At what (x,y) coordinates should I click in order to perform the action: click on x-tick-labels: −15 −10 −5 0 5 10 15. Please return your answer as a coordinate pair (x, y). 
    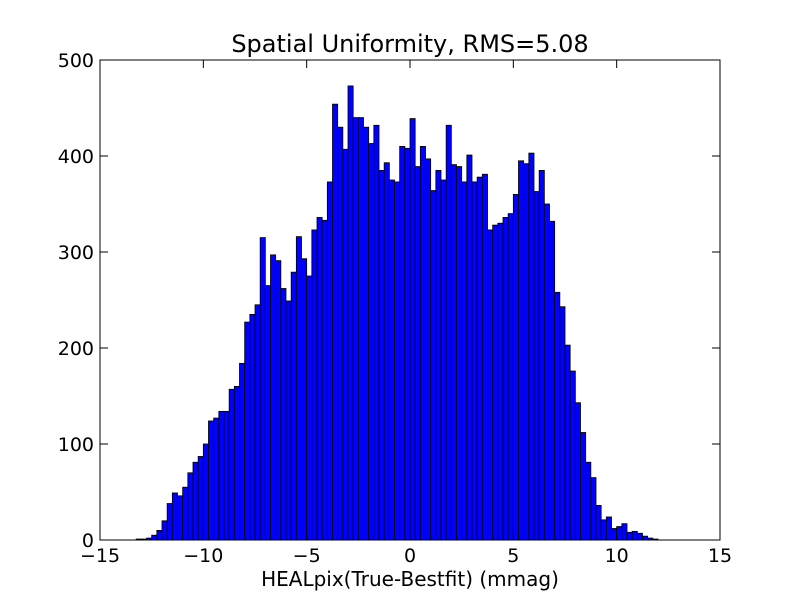
    Looking at the image, I should click on (406, 556).